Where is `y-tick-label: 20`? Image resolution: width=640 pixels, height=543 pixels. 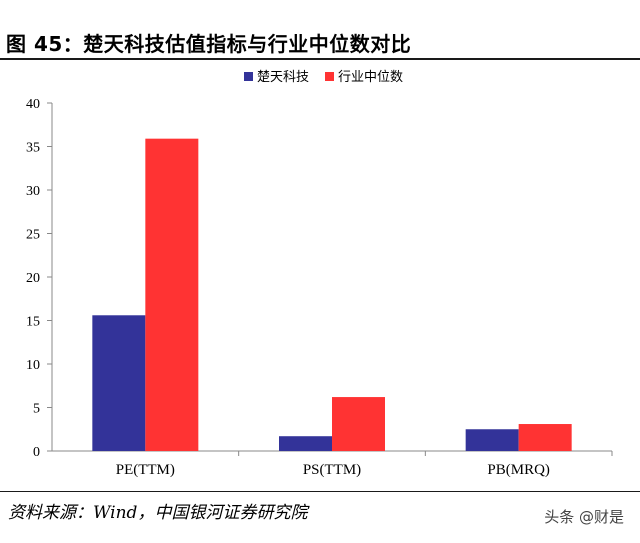 y-tick-label: 20 is located at coordinates (33, 278).